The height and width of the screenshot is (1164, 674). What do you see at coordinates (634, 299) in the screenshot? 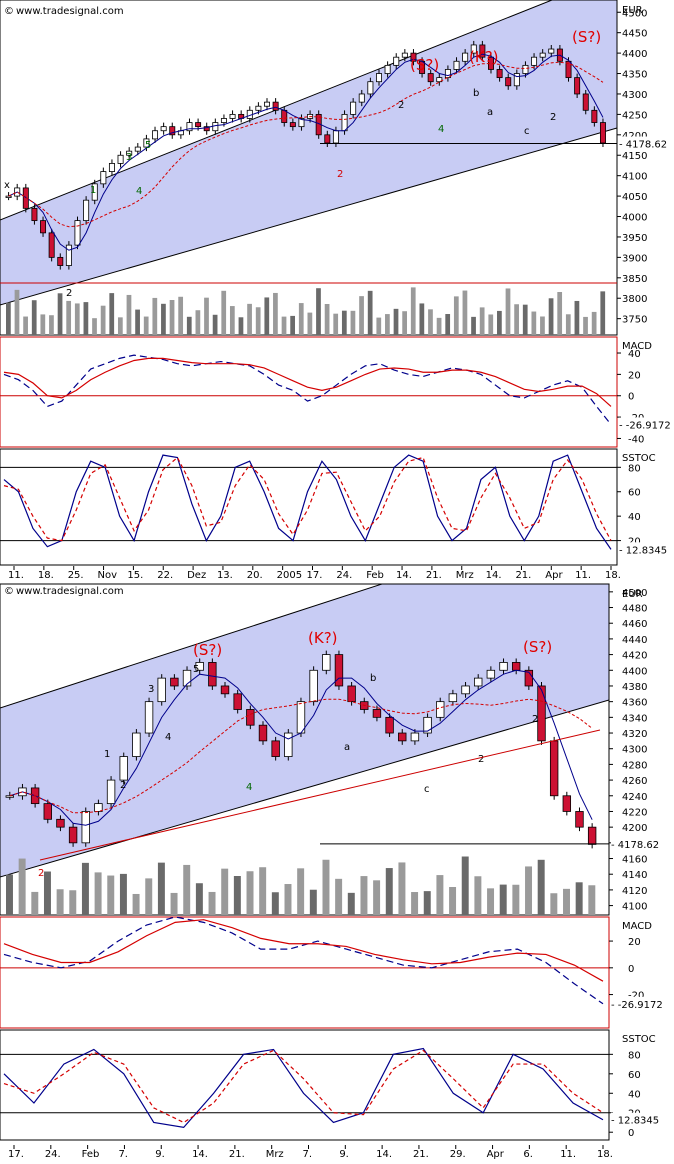
I see `top-price-ytick-label: 3800` at bounding box center [634, 299].